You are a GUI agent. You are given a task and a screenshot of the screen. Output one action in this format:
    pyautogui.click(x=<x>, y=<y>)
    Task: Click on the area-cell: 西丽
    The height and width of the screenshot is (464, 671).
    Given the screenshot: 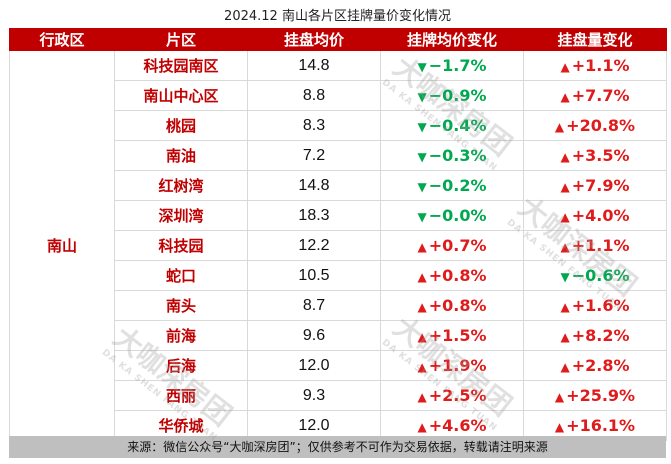 What is the action you would take?
    pyautogui.click(x=181, y=395)
    